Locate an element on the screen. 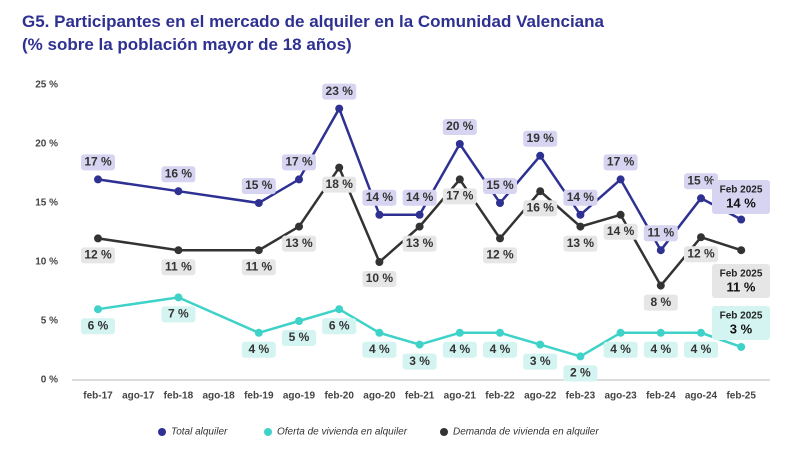 This screenshot has width=796, height=459. x-tick-label: ago-21 is located at coordinates (460, 396).